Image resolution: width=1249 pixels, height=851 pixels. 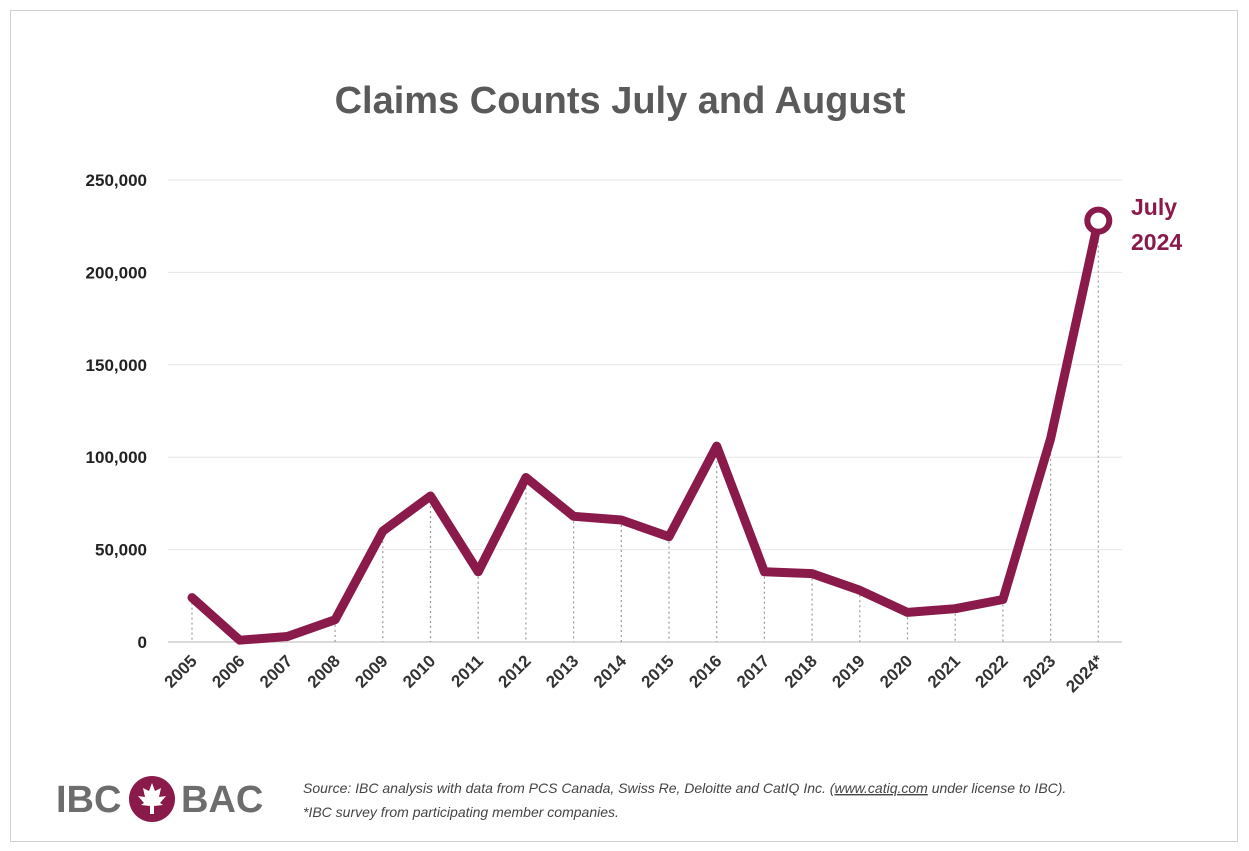 What do you see at coordinates (88, 800) in the screenshot?
I see `logo-text-ibc: IBC` at bounding box center [88, 800].